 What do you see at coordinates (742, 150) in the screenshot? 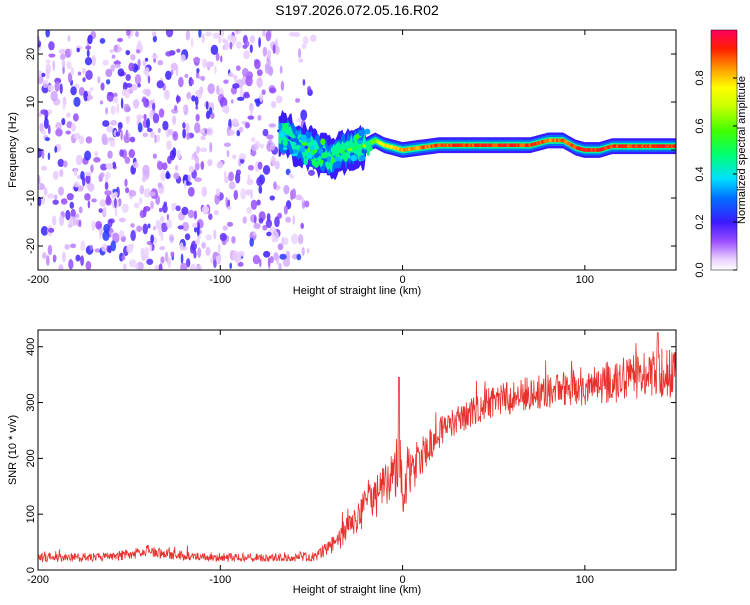
I see `colorbar-label: Normalized spectral amplitude` at bounding box center [742, 150].